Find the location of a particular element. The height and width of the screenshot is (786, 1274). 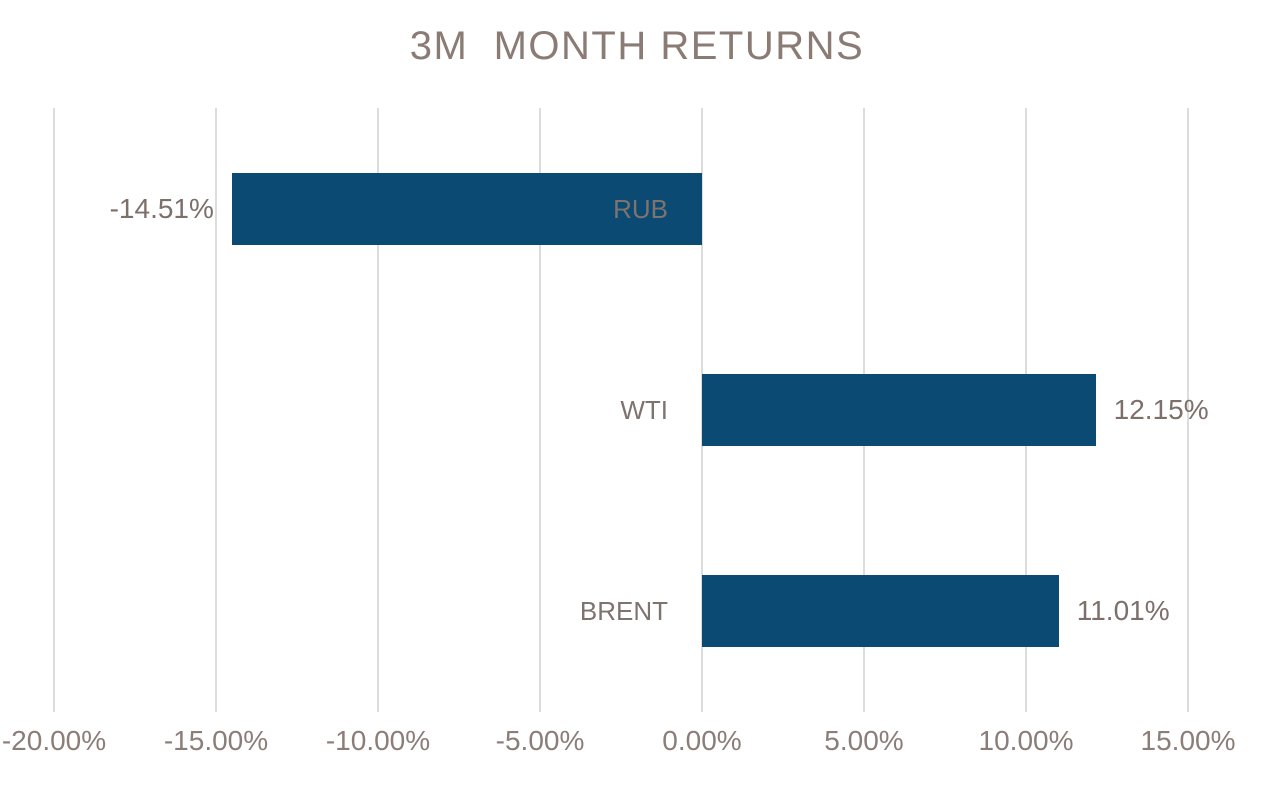

value-label-wti: 12.15% is located at coordinates (1161, 409).